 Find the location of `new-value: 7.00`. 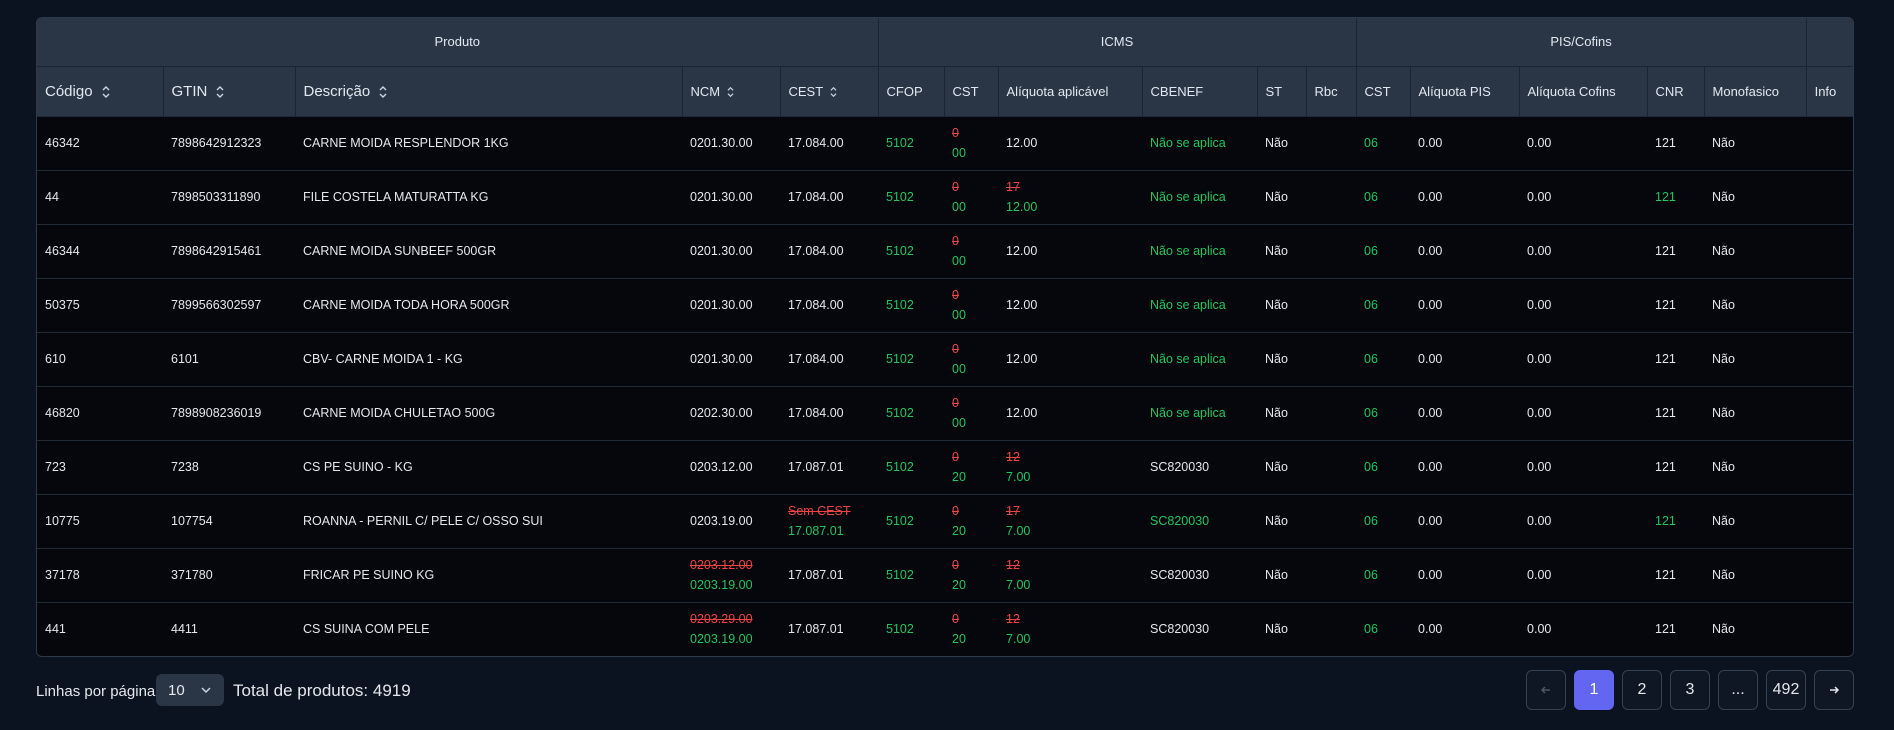

new-value: 7.00 is located at coordinates (1018, 531).